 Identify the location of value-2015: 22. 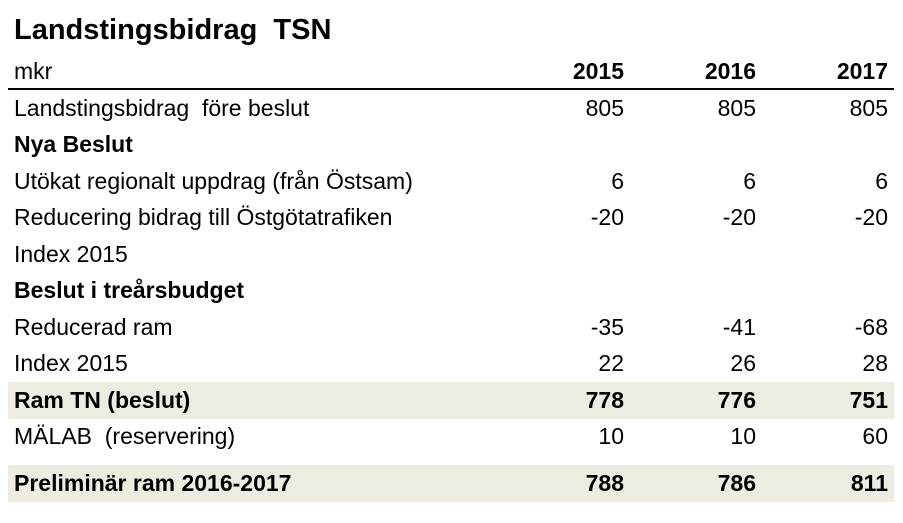
(611, 363).